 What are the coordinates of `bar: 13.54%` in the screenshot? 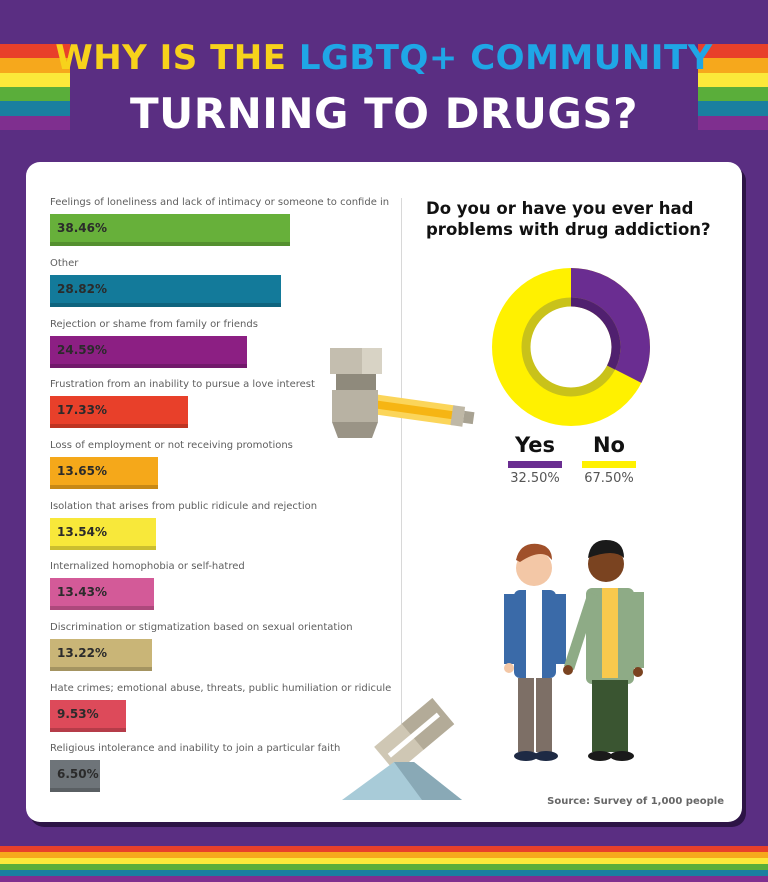 It's located at (103, 534).